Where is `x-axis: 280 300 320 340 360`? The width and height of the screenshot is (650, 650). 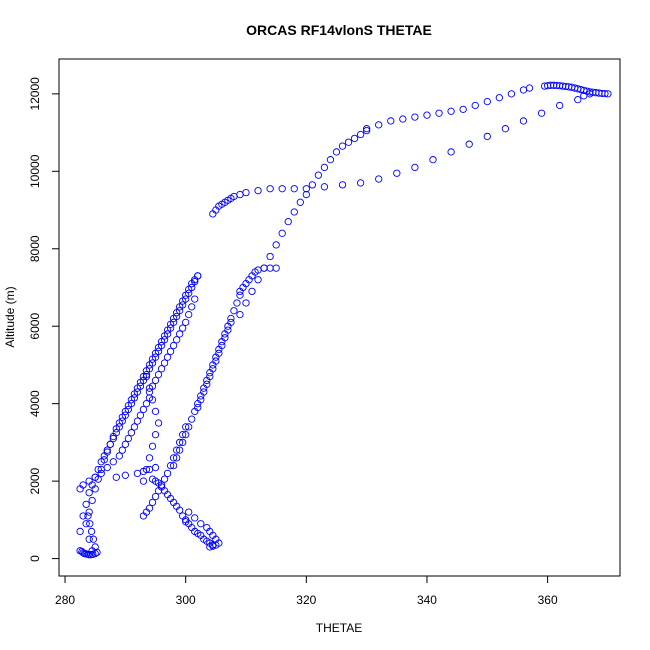
x-axis: 280 300 320 340 360 is located at coordinates (306, 591).